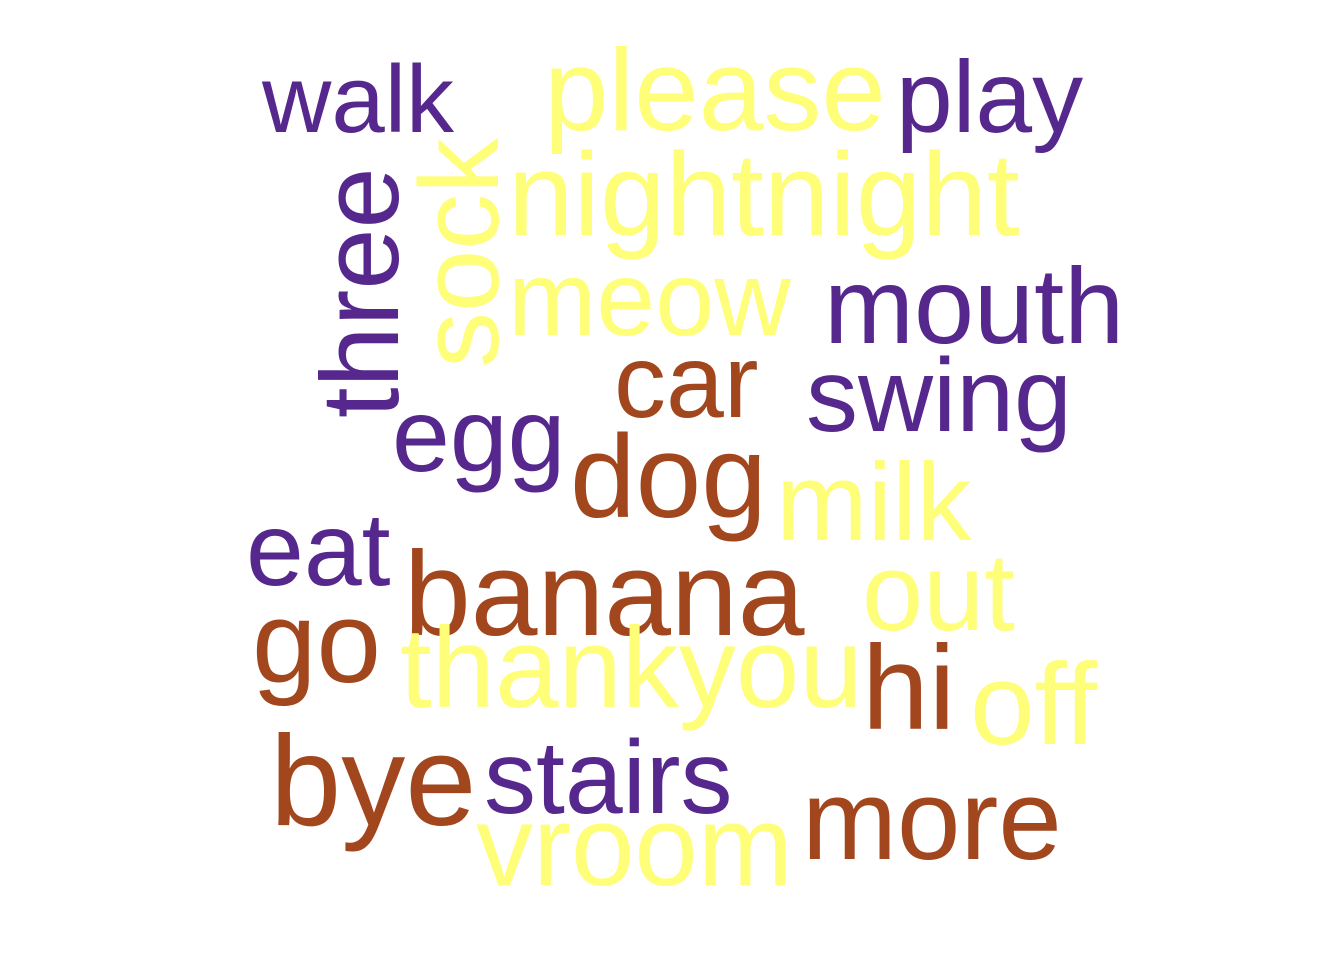 The image size is (1344, 960). Describe the element at coordinates (1033, 704) in the screenshot. I see `word-off: off` at that location.